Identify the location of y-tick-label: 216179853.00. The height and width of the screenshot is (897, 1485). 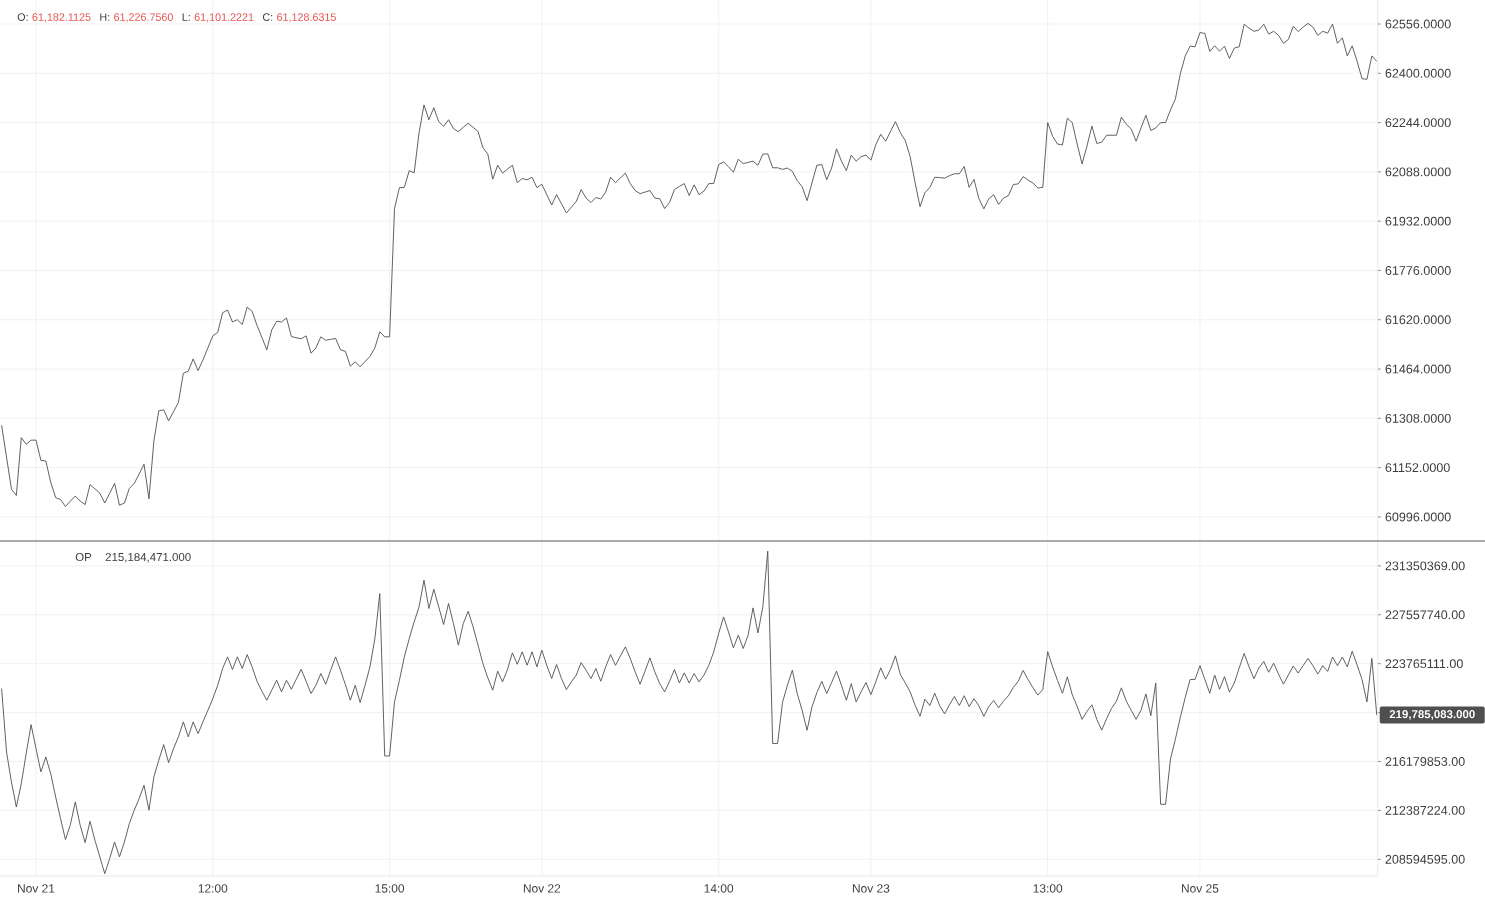
(1425, 761).